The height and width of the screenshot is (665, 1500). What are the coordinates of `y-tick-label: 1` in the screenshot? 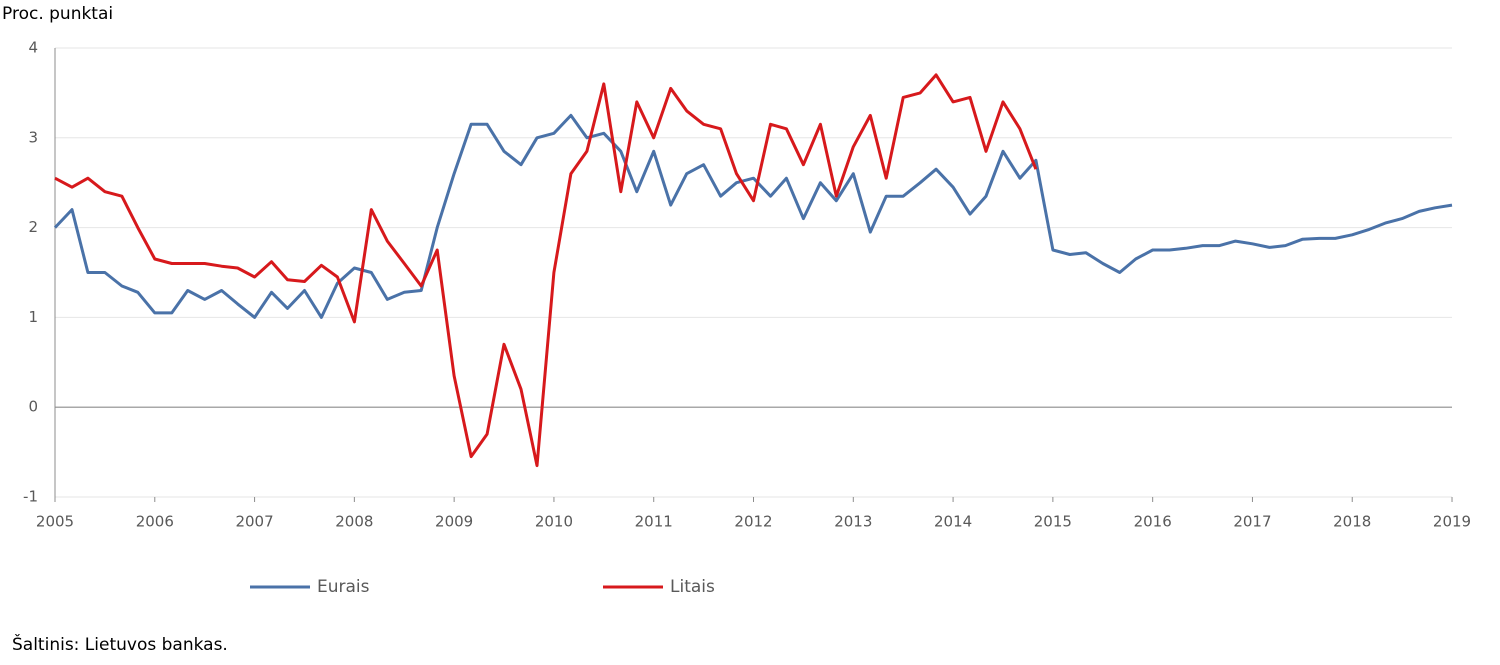 It's located at (33, 317).